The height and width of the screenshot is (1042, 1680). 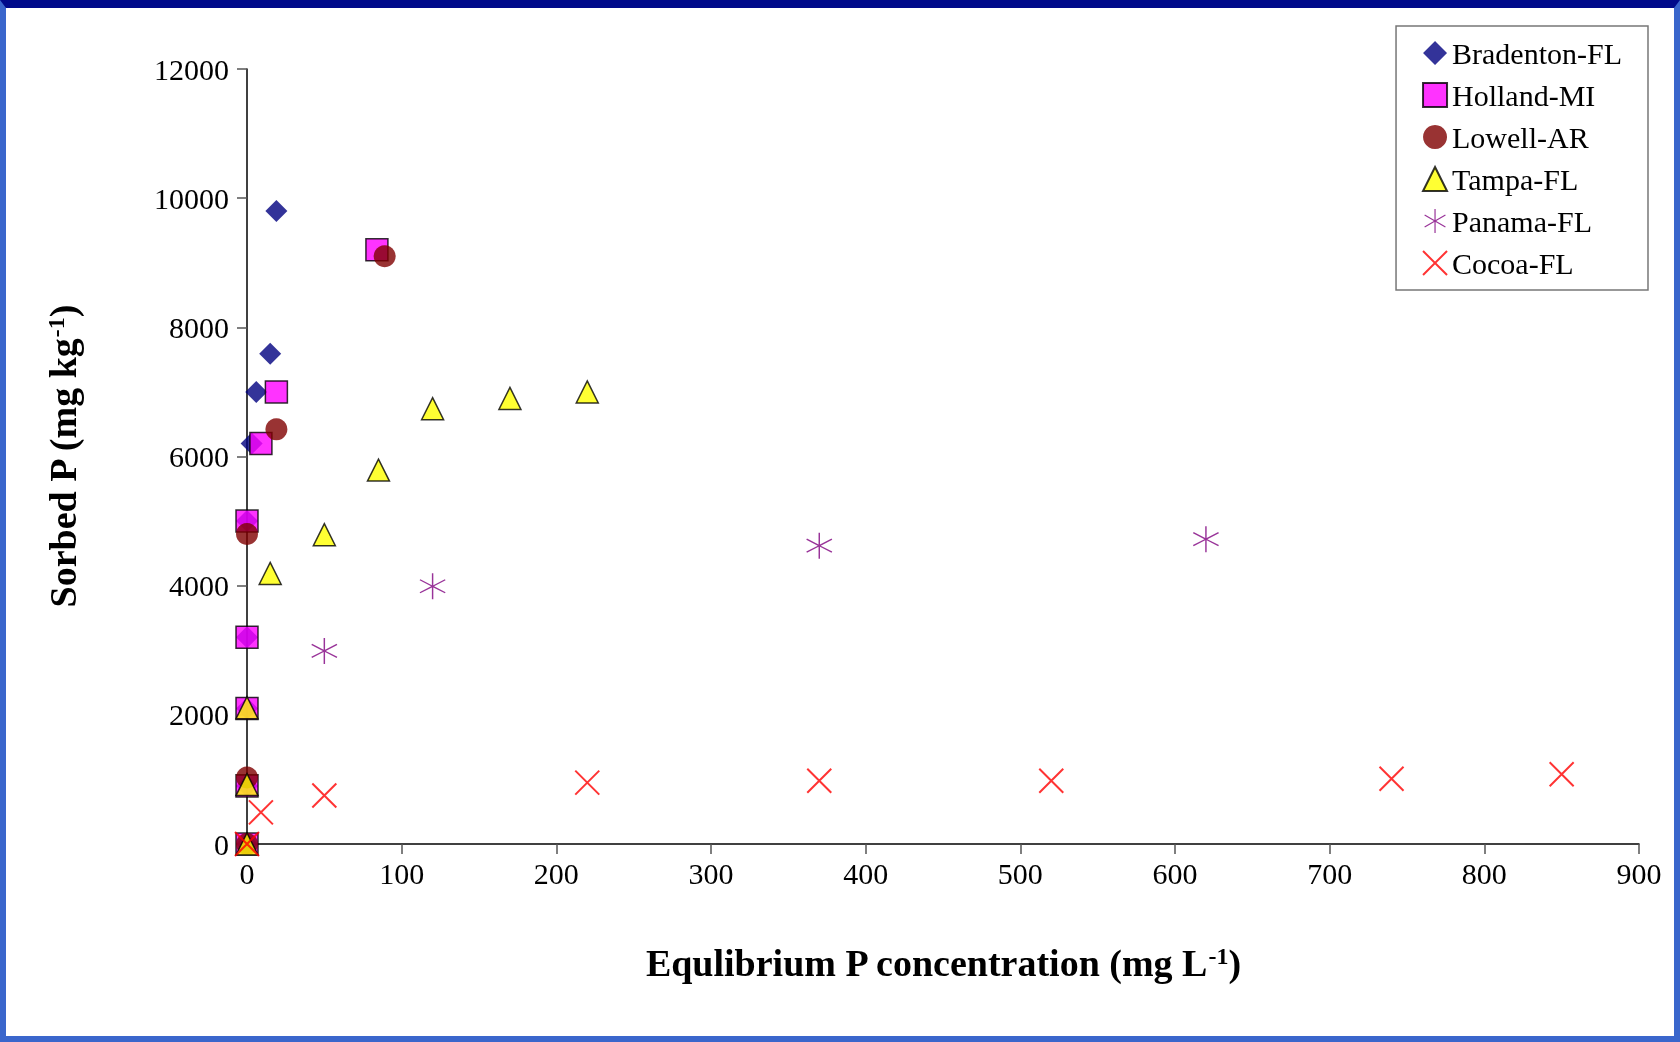 I want to click on legend-label: Holland-MI, so click(x=1524, y=95).